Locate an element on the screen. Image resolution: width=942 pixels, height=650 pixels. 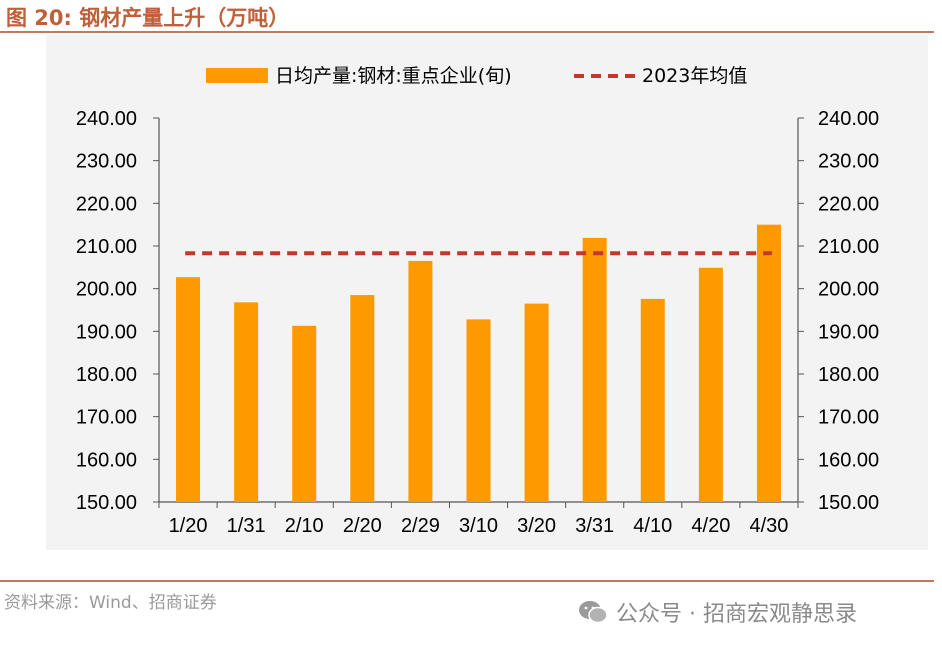
y-tick-label-right: 210.00 is located at coordinates (848, 247).